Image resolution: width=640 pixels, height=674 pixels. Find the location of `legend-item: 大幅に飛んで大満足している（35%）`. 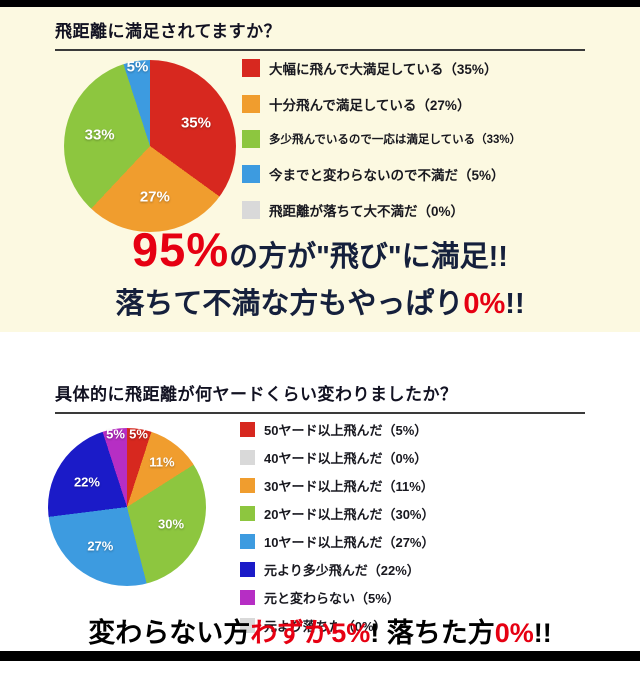

legend-item: 大幅に飛んで大満足している（35%） is located at coordinates (381, 68).